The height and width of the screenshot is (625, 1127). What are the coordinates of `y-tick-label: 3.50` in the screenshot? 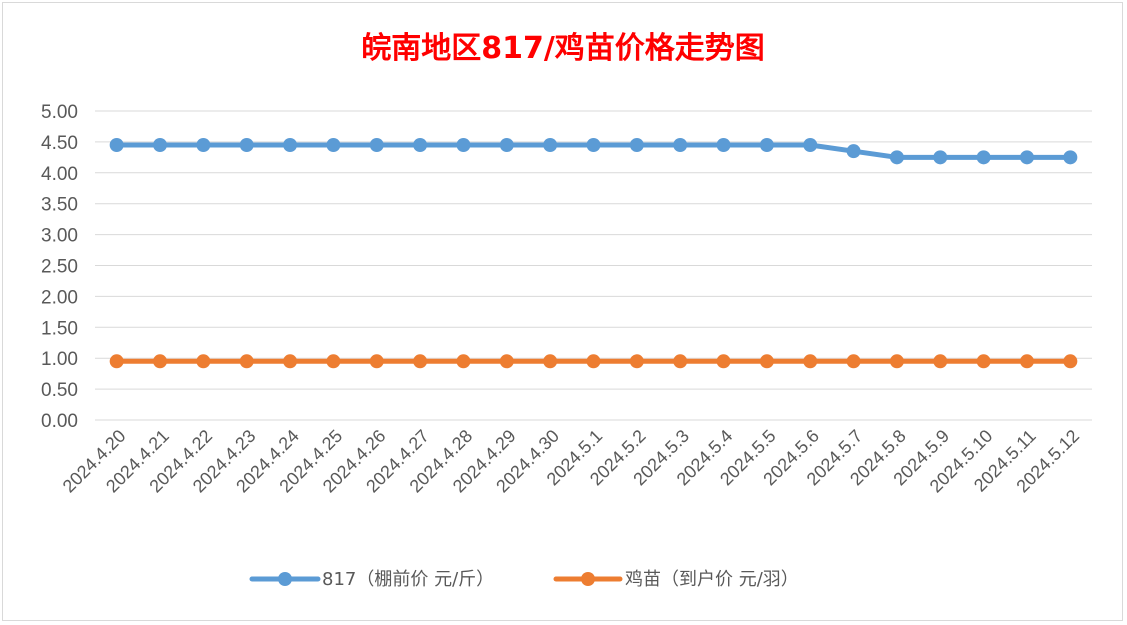 It's located at (59, 205).